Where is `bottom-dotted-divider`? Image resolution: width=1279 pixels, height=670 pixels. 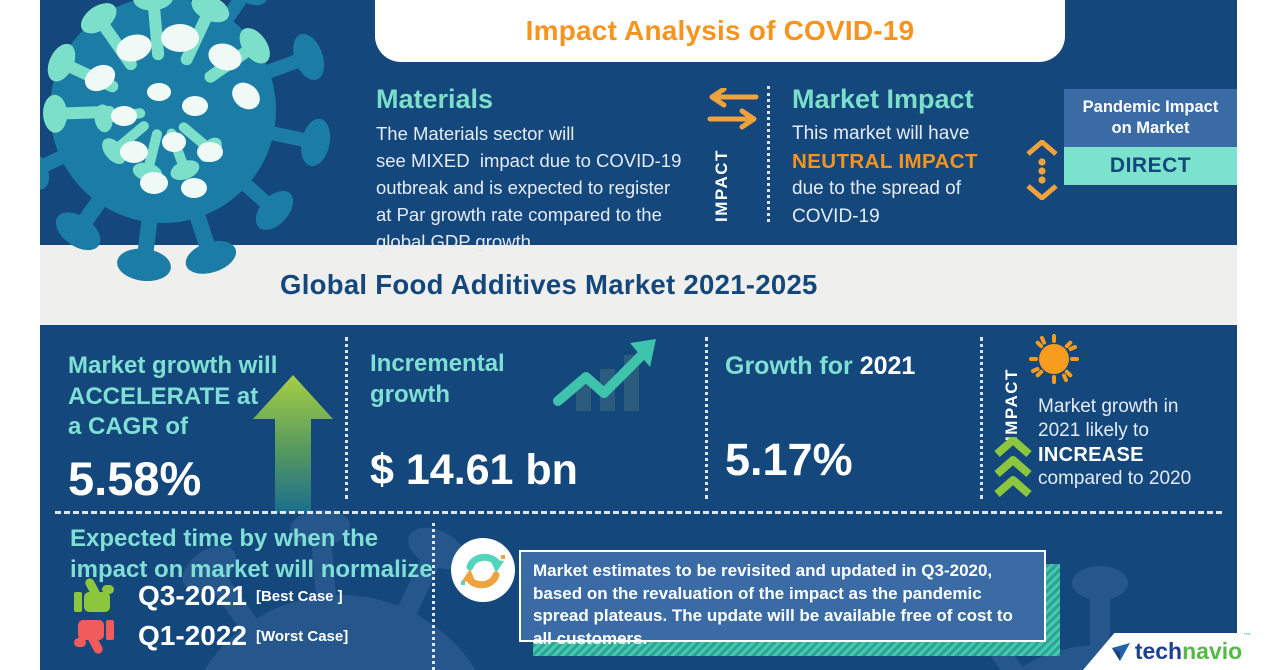
bottom-dotted-divider is located at coordinates (433, 596).